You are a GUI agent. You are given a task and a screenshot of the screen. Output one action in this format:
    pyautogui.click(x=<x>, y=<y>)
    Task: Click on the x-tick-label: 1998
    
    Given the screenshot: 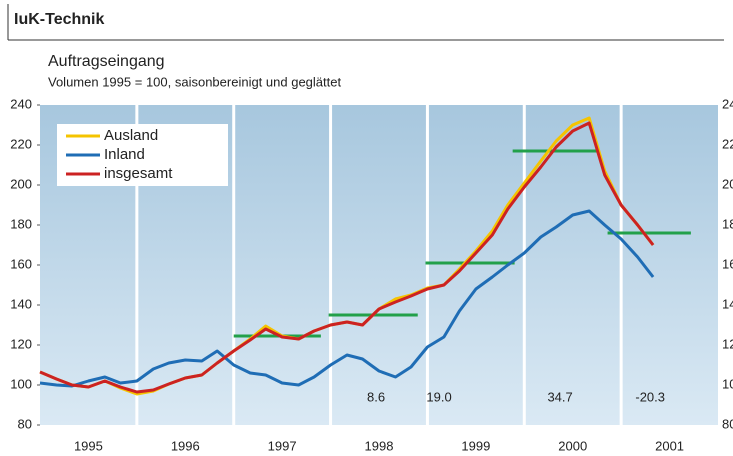 What is the action you would take?
    pyautogui.click(x=379, y=445)
    